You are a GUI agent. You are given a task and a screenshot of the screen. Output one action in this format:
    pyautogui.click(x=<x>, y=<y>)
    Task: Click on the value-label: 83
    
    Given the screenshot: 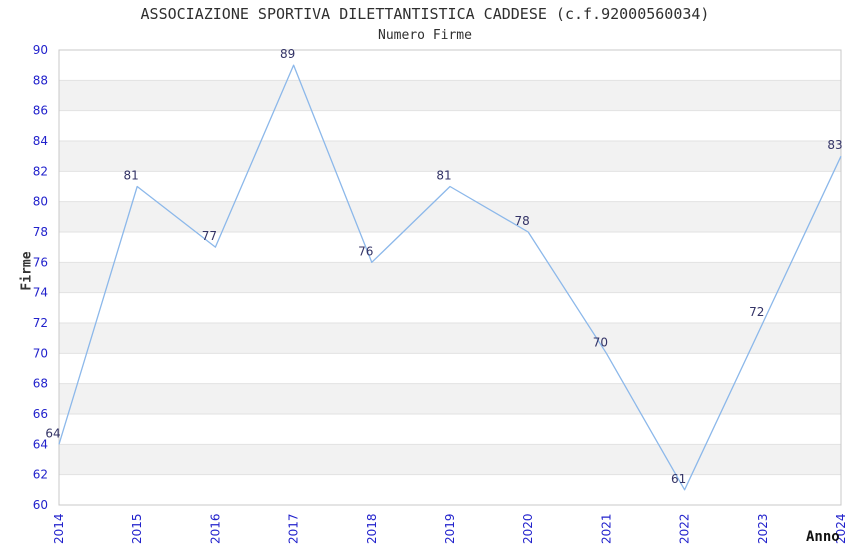 What is the action you would take?
    pyautogui.click(x=834, y=145)
    